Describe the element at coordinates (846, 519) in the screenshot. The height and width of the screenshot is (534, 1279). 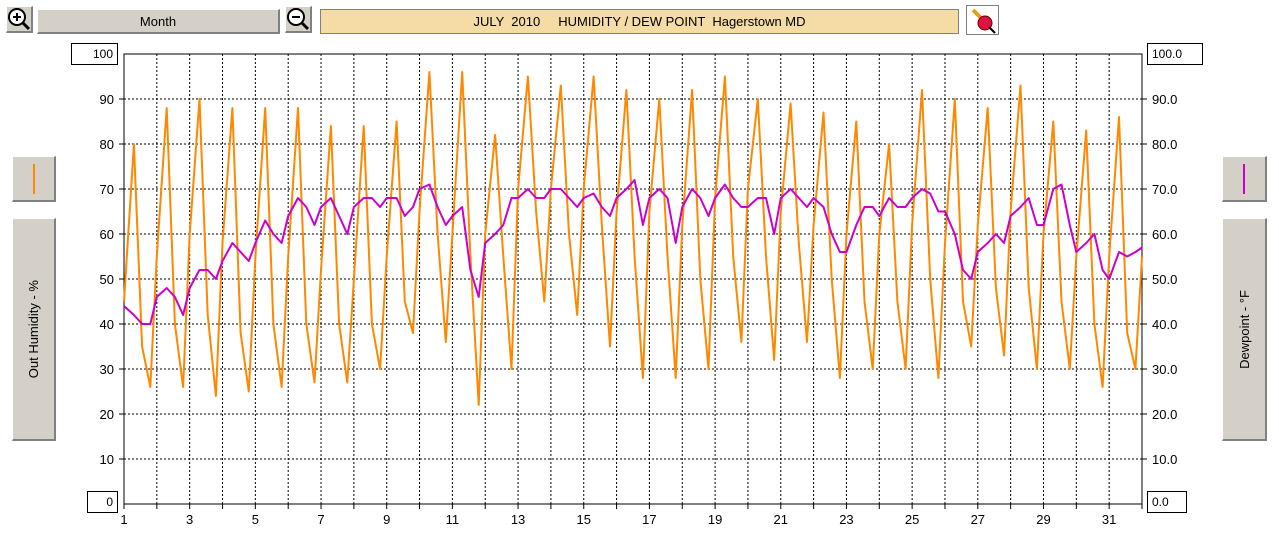
I see `x-tick-label: 23` at that location.